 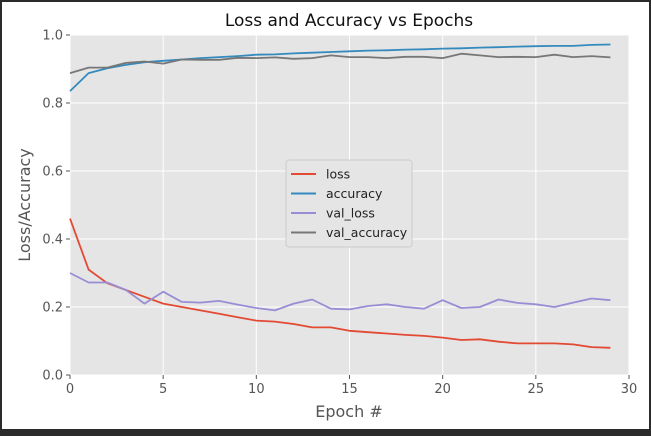 I want to click on y-axis-label: Loss/Accuracy, so click(x=24, y=205).